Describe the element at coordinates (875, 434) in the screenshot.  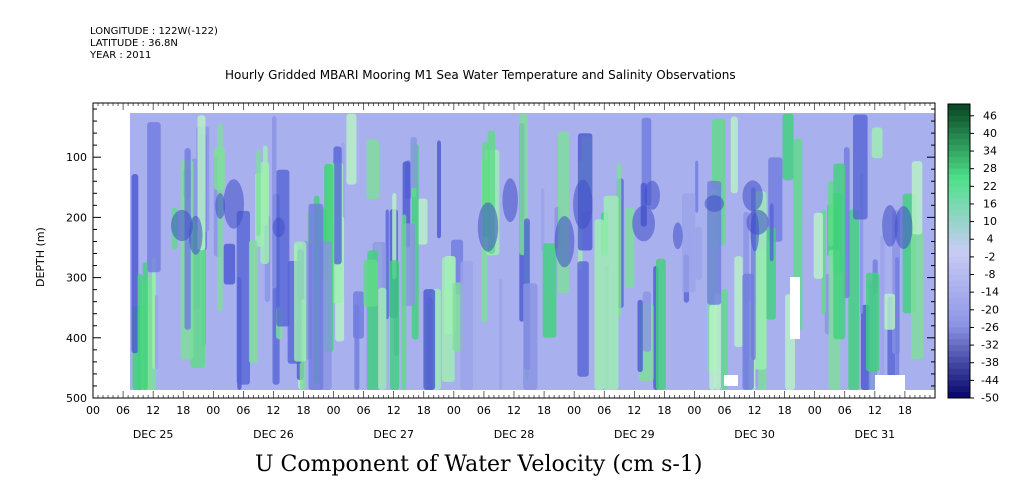
I see `x-day-label: DEC 31` at that location.